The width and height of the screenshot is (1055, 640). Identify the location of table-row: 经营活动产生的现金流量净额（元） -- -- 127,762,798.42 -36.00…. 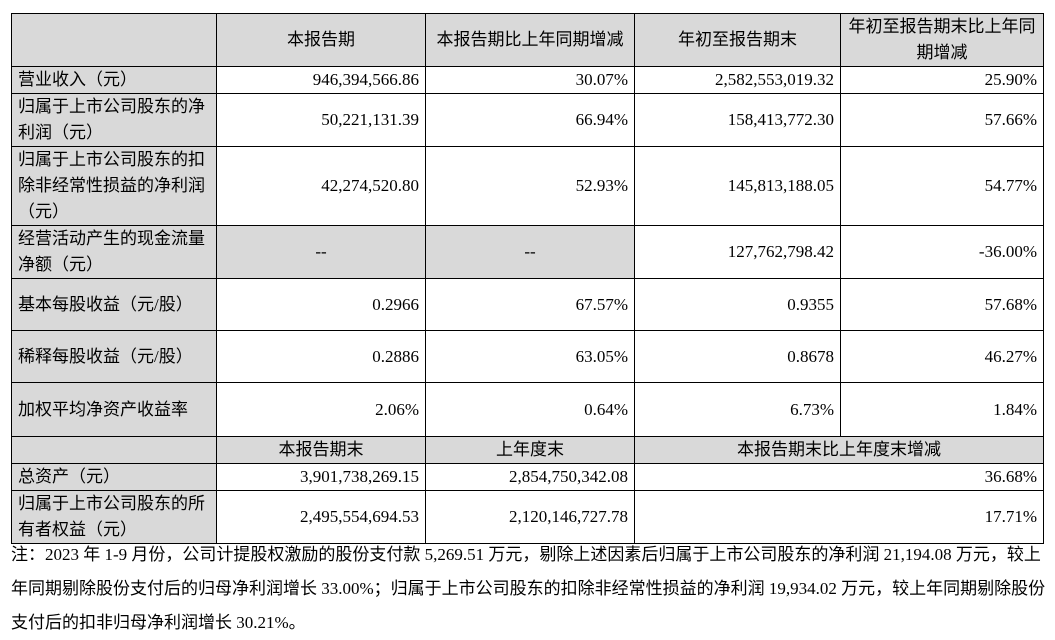
(527, 252).